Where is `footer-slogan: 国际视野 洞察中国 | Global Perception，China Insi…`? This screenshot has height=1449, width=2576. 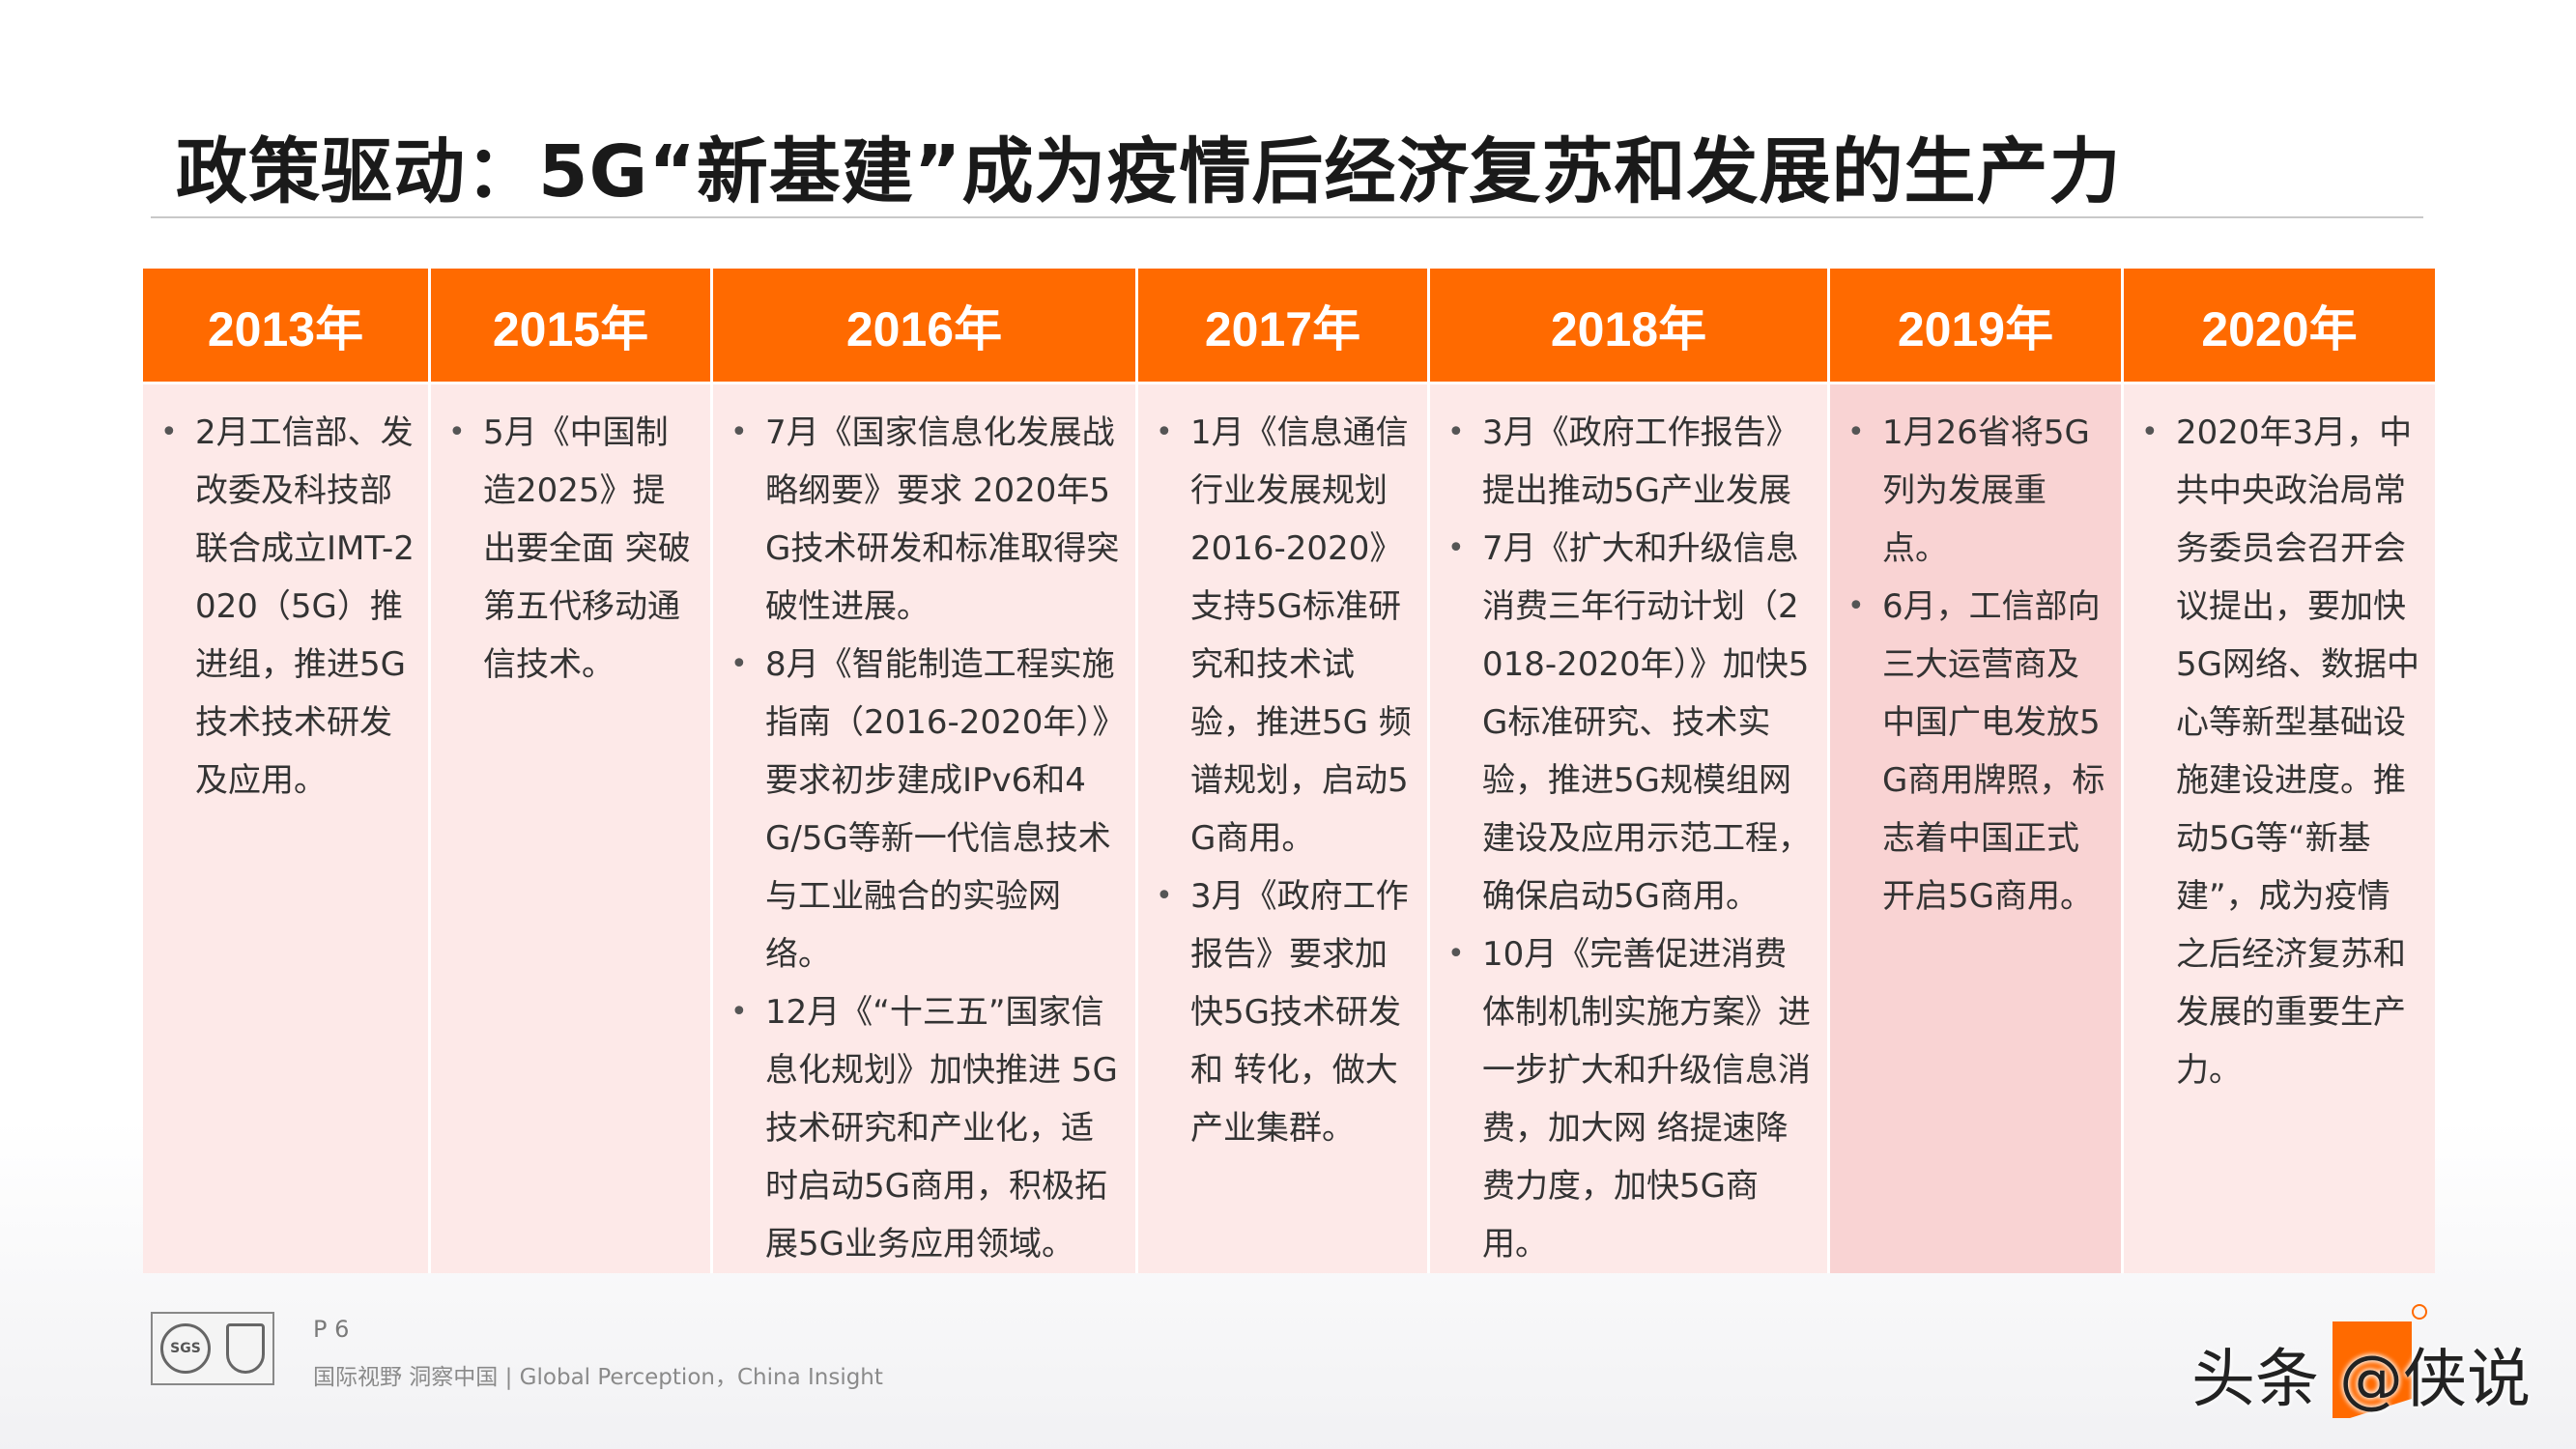
footer-slogan: 国际视野 洞察中国 | Global Perception，China Insi… is located at coordinates (598, 1377).